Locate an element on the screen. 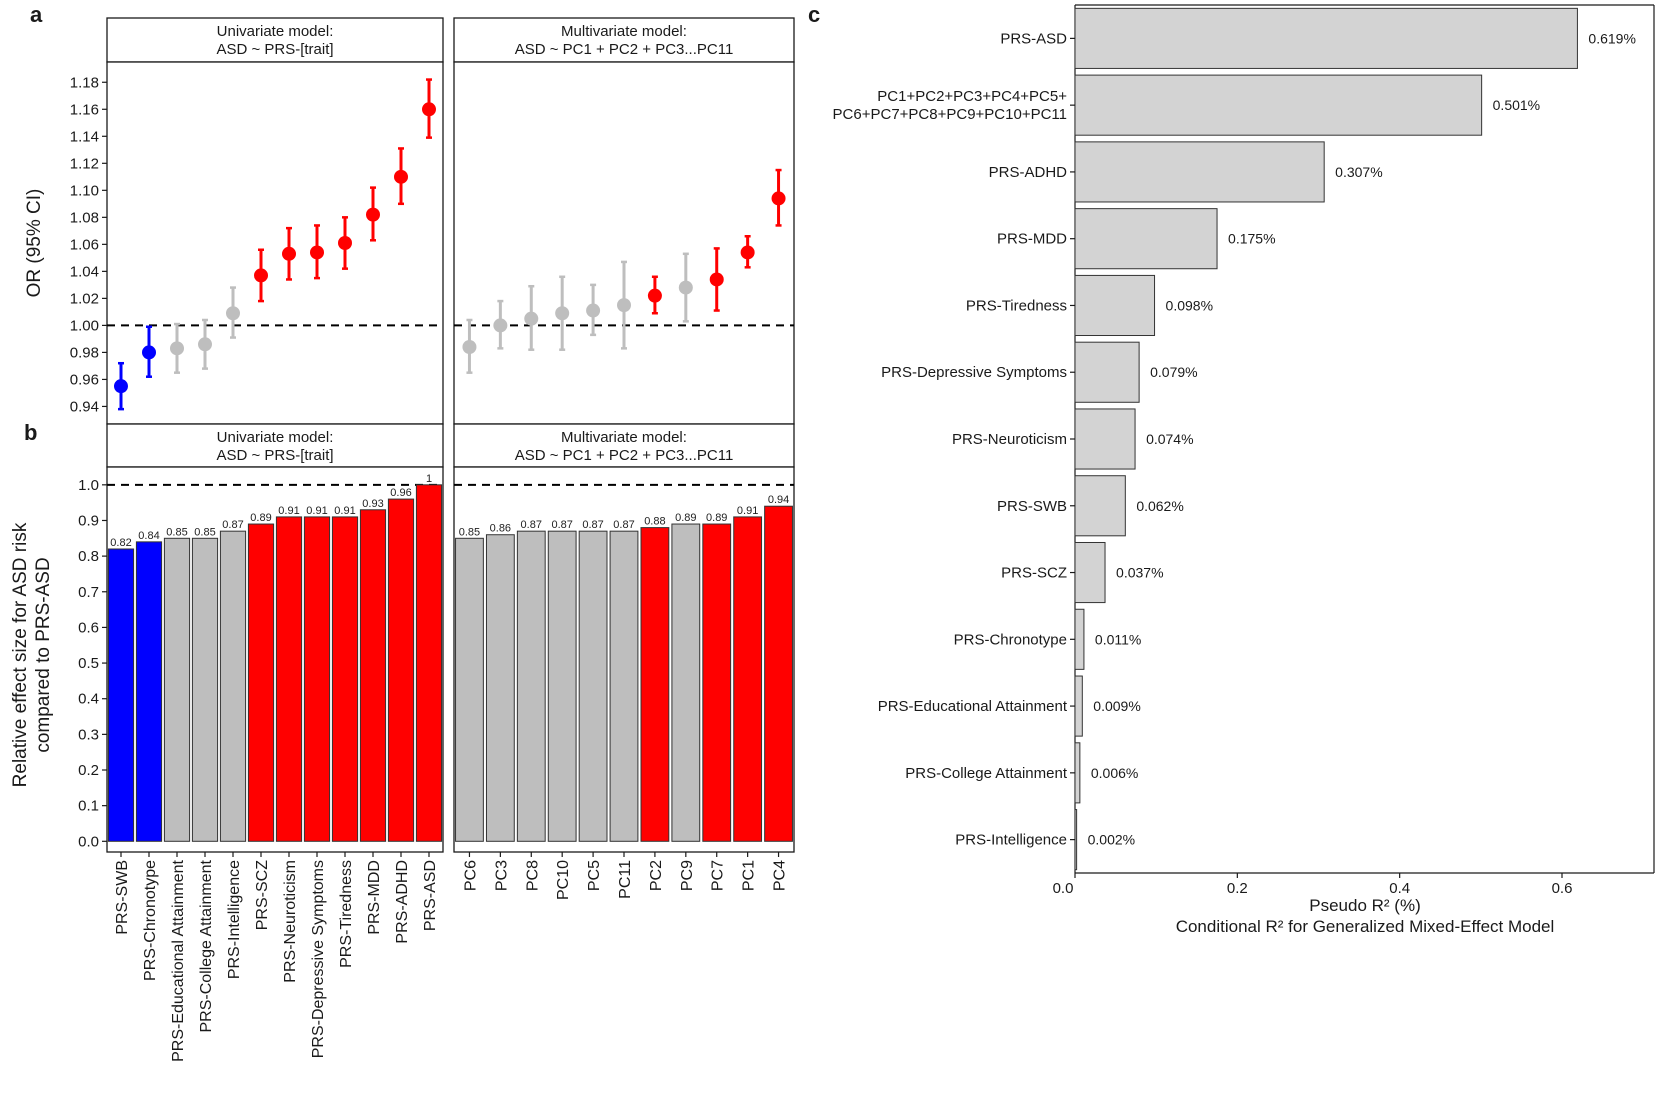  panel-c-category-label-5: PRS-Depressive Symptoms is located at coordinates (974, 372).